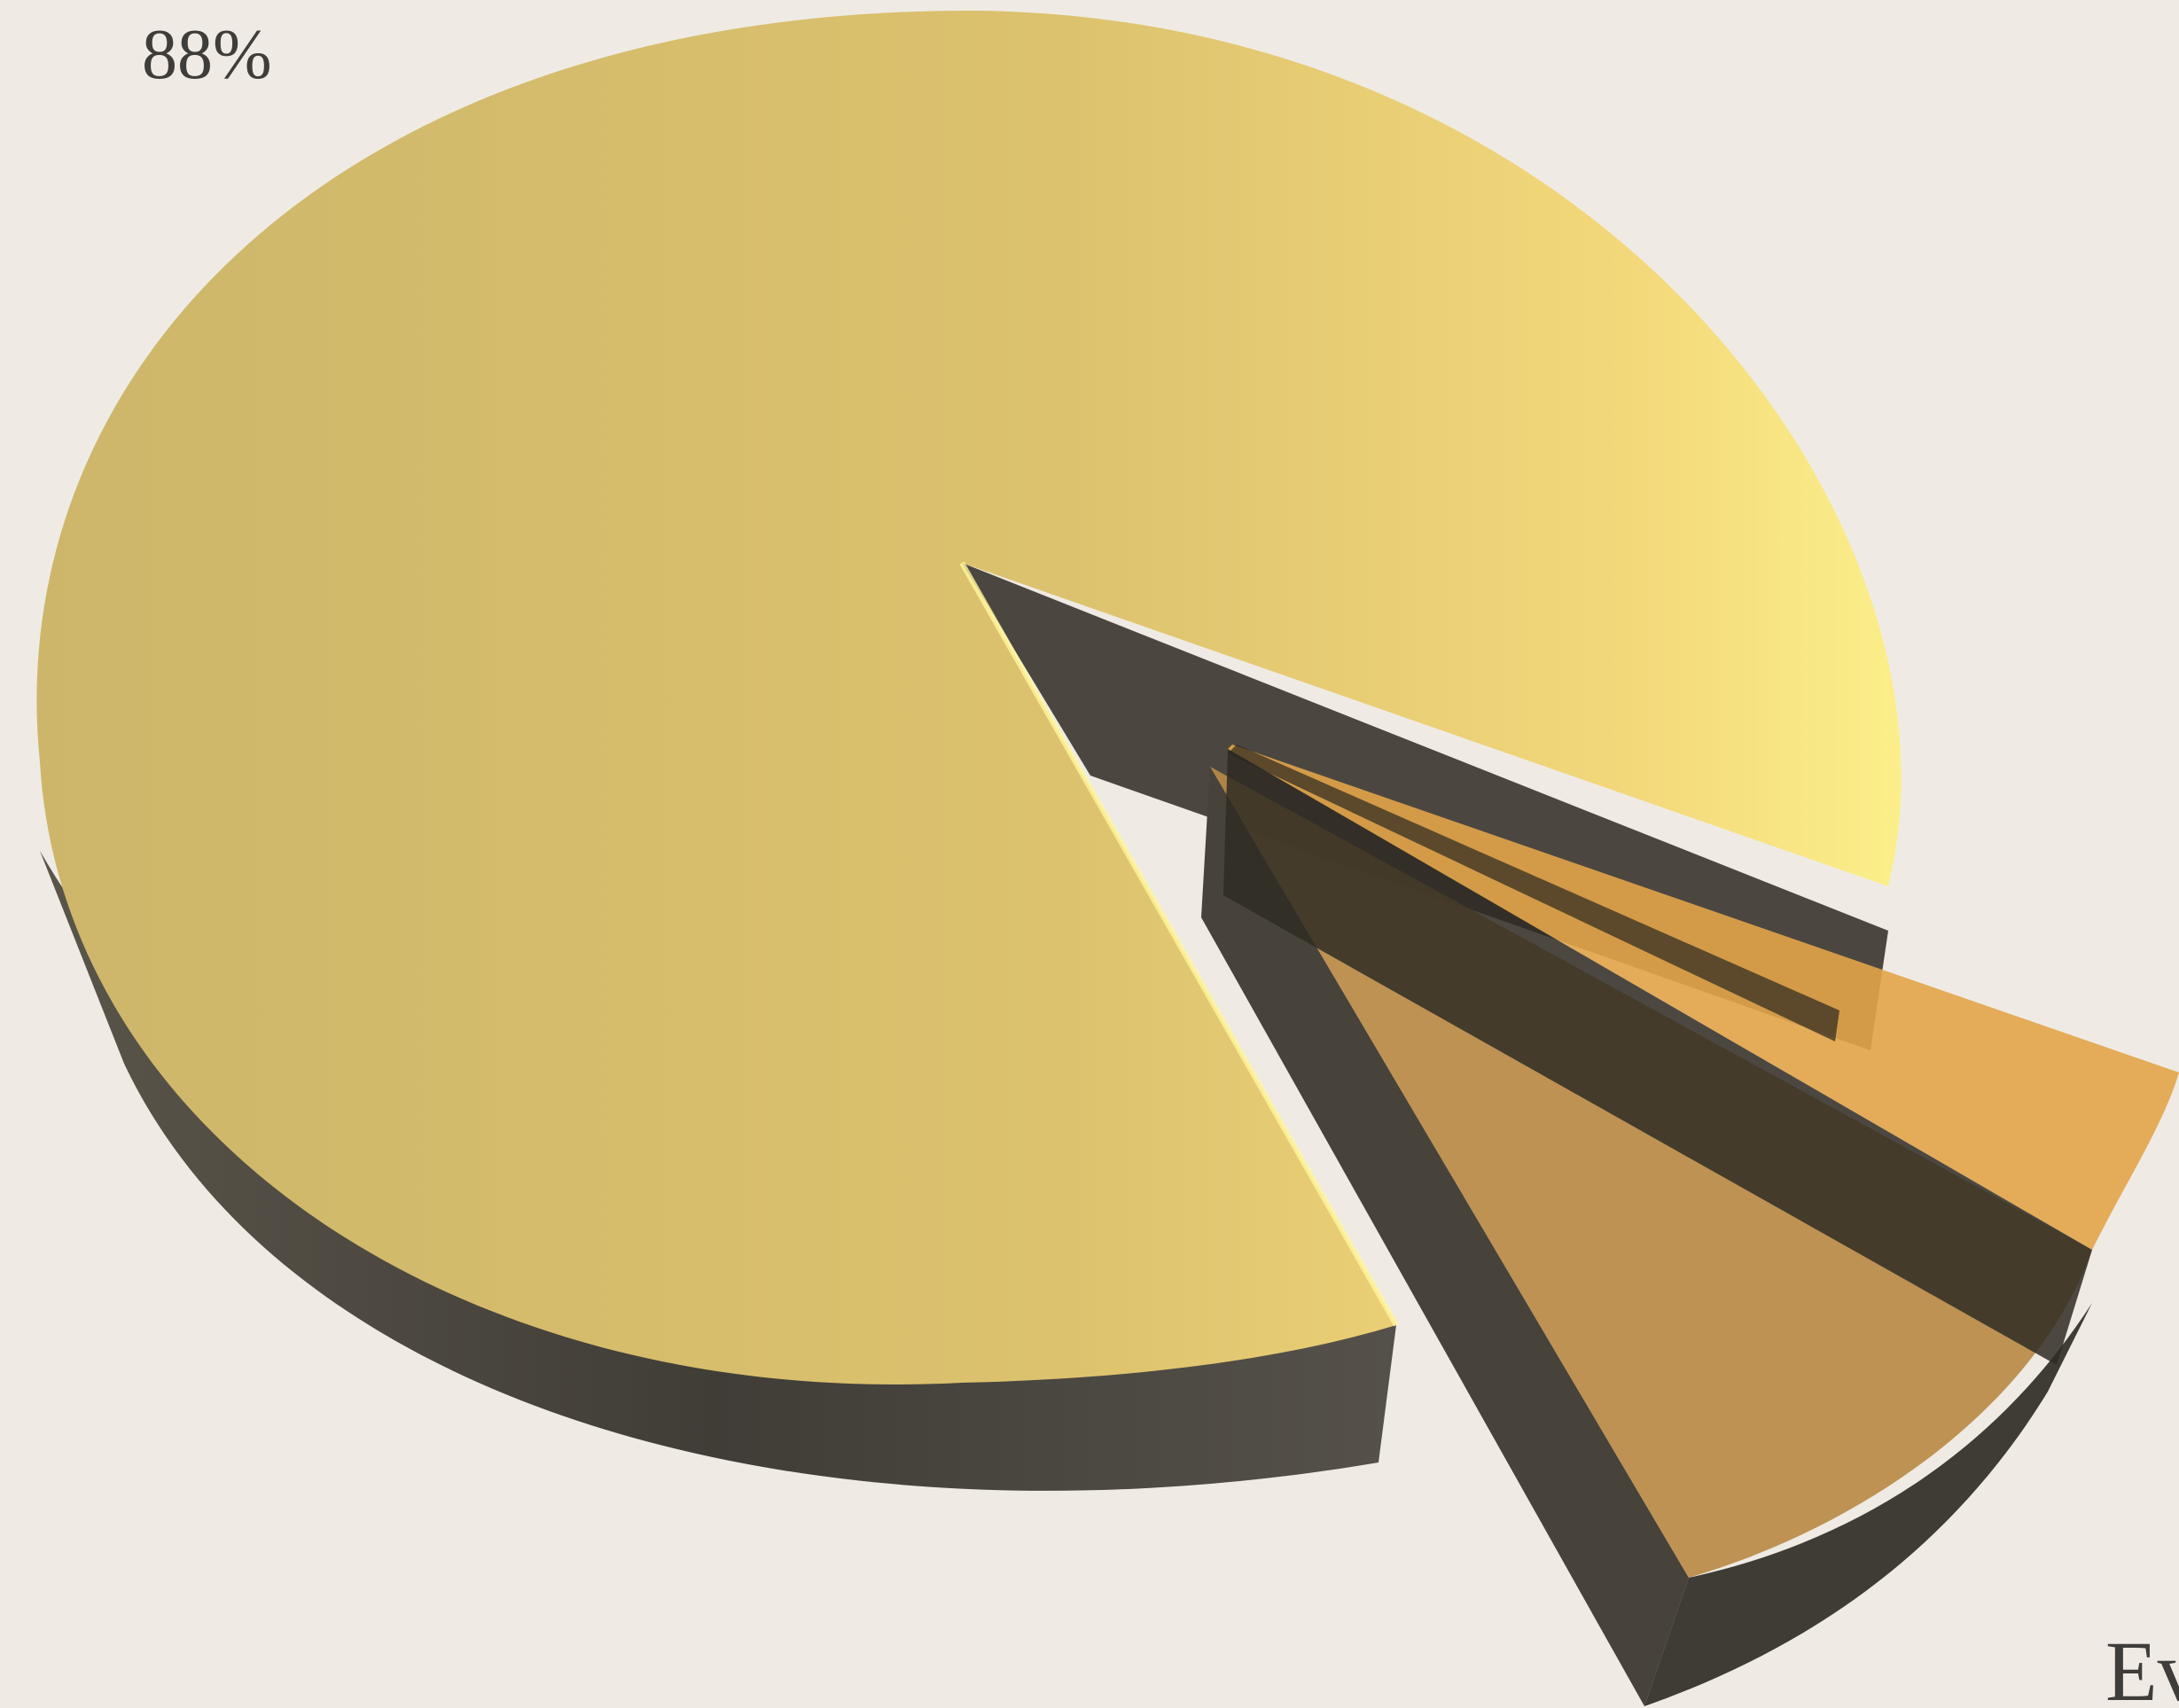 This screenshot has width=2179, height=1708. What do you see at coordinates (207, 55) in the screenshot?
I see `slice-value-label: 88%` at bounding box center [207, 55].